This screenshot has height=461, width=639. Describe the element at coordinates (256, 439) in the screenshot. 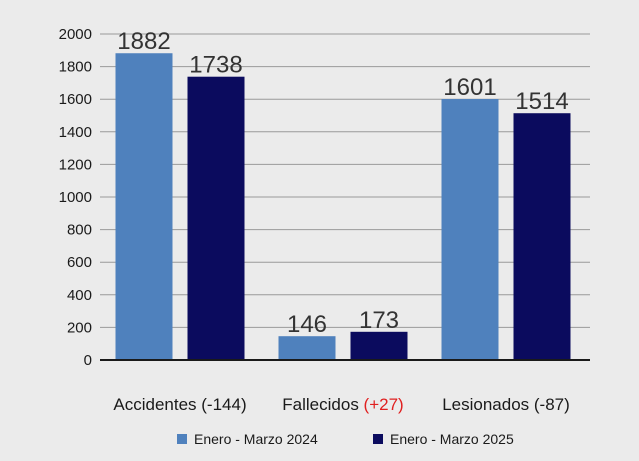

I see `legend-label: Enero - Marzo 2024` at that location.